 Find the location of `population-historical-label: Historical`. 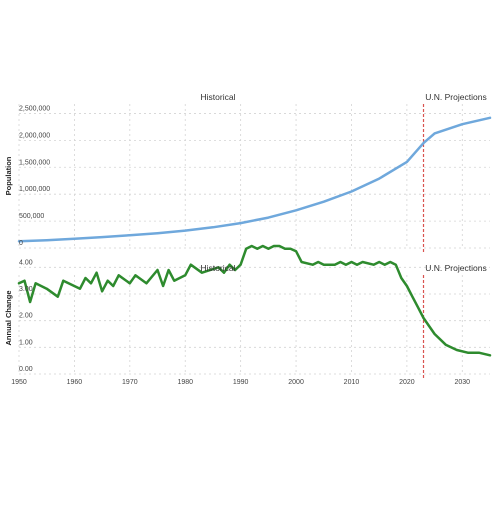

population-historical-label: Historical is located at coordinates (218, 97).